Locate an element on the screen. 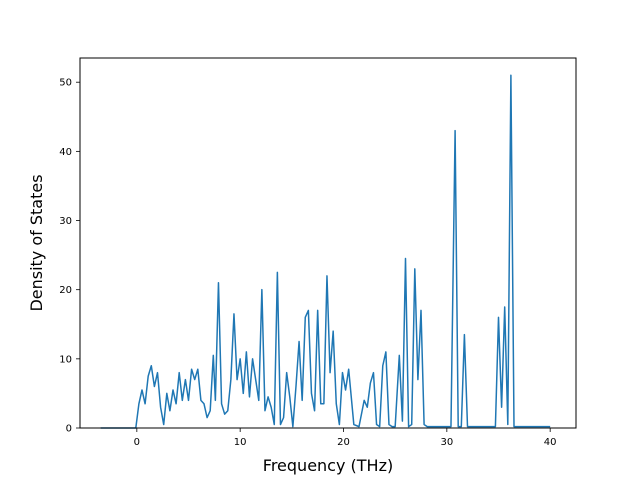 Image resolution: width=640 pixels, height=480 pixels. x-tick-label: 30 is located at coordinates (446, 442).